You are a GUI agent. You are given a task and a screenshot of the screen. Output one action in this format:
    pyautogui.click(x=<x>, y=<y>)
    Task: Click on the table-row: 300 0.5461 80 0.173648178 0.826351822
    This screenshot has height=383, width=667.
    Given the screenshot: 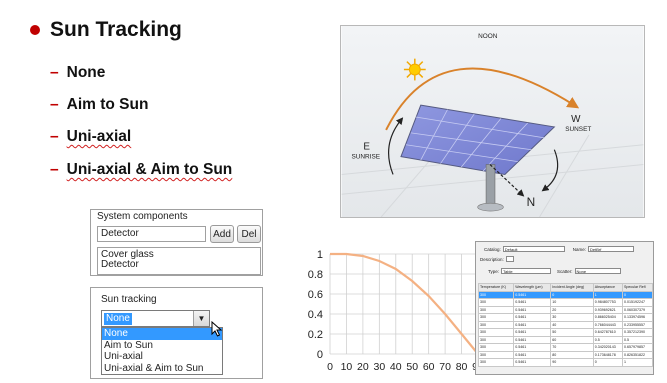 What is the action you would take?
    pyautogui.click(x=565, y=354)
    